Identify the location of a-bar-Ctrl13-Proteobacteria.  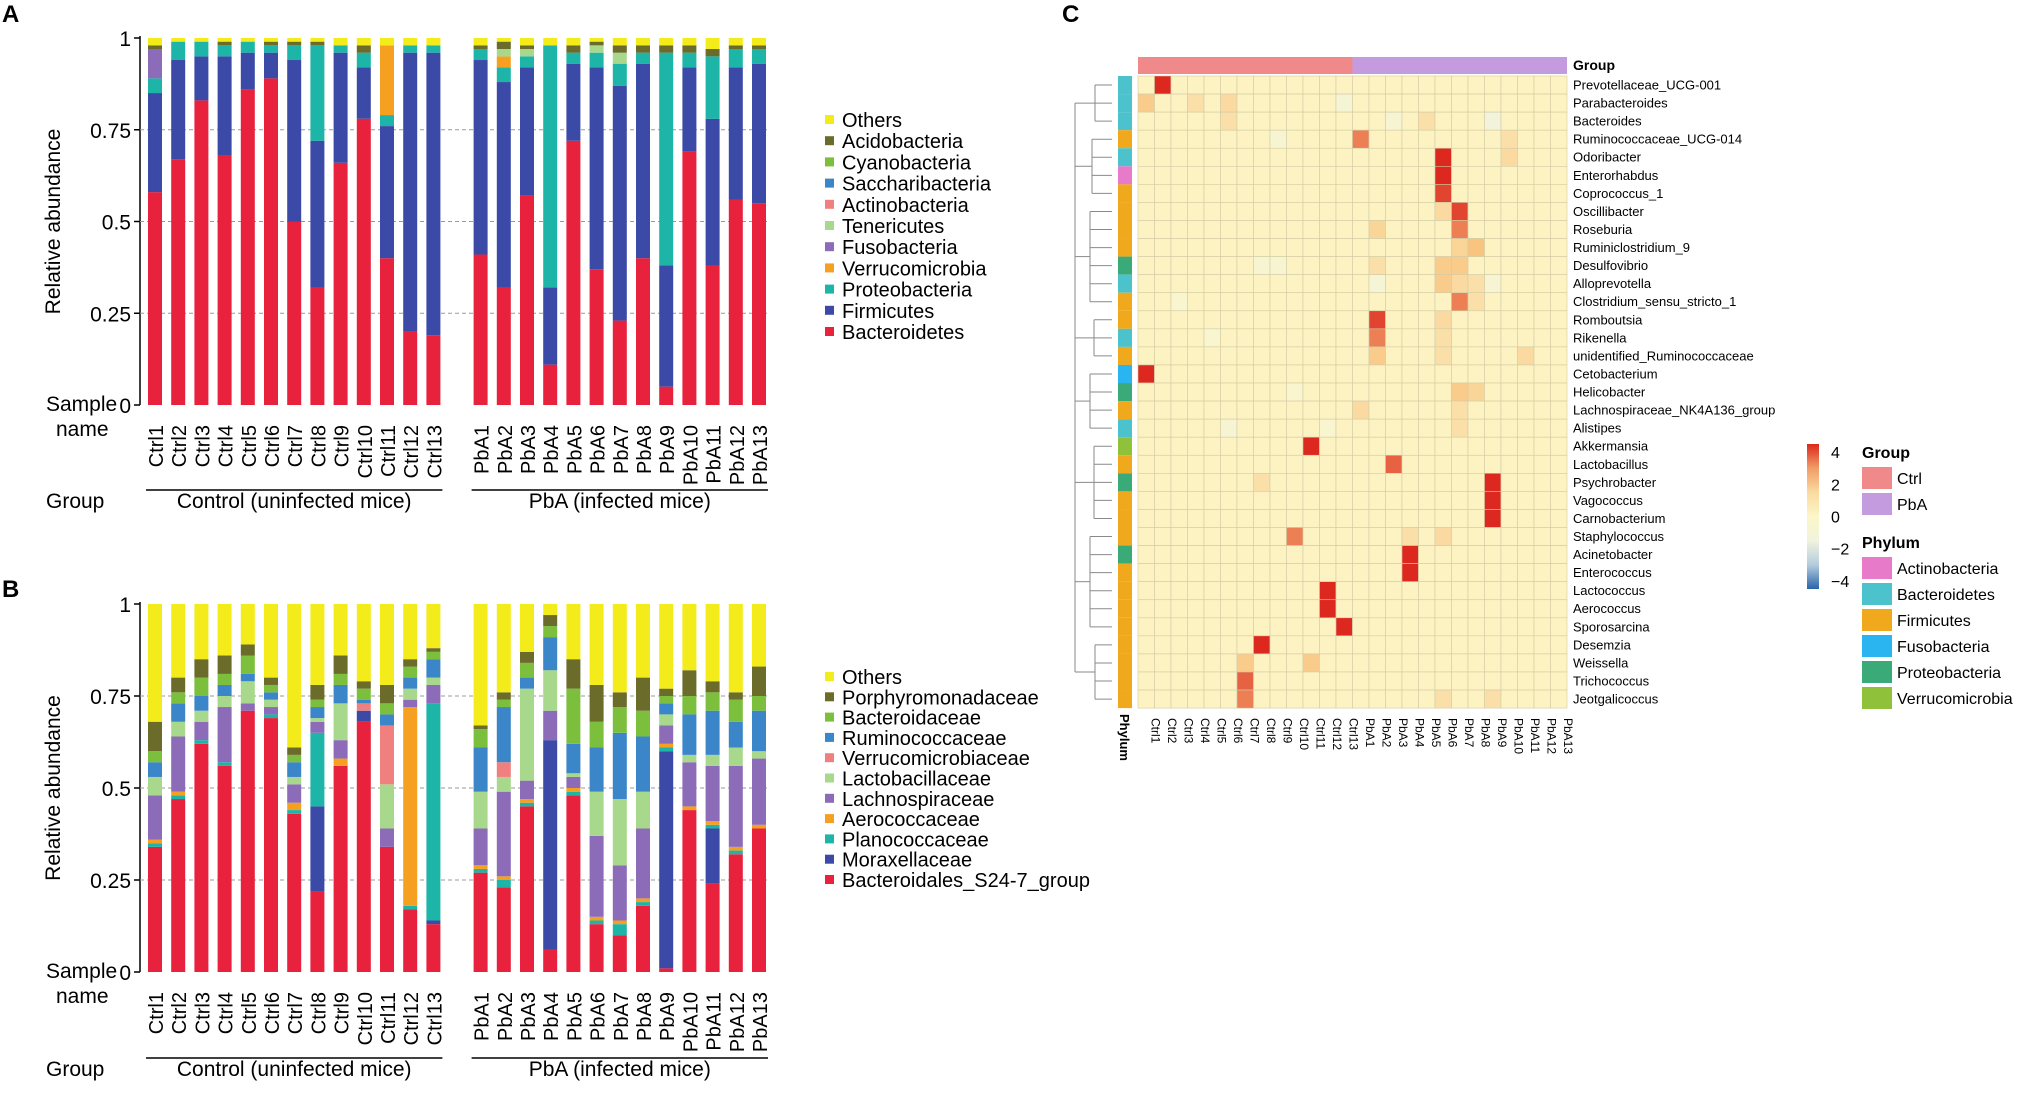
(433, 49).